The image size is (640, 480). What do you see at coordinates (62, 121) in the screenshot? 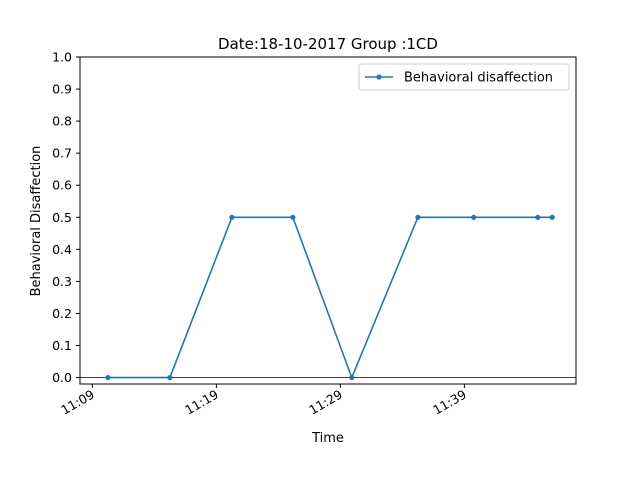
I see `y-tick-label: 0.8` at bounding box center [62, 121].